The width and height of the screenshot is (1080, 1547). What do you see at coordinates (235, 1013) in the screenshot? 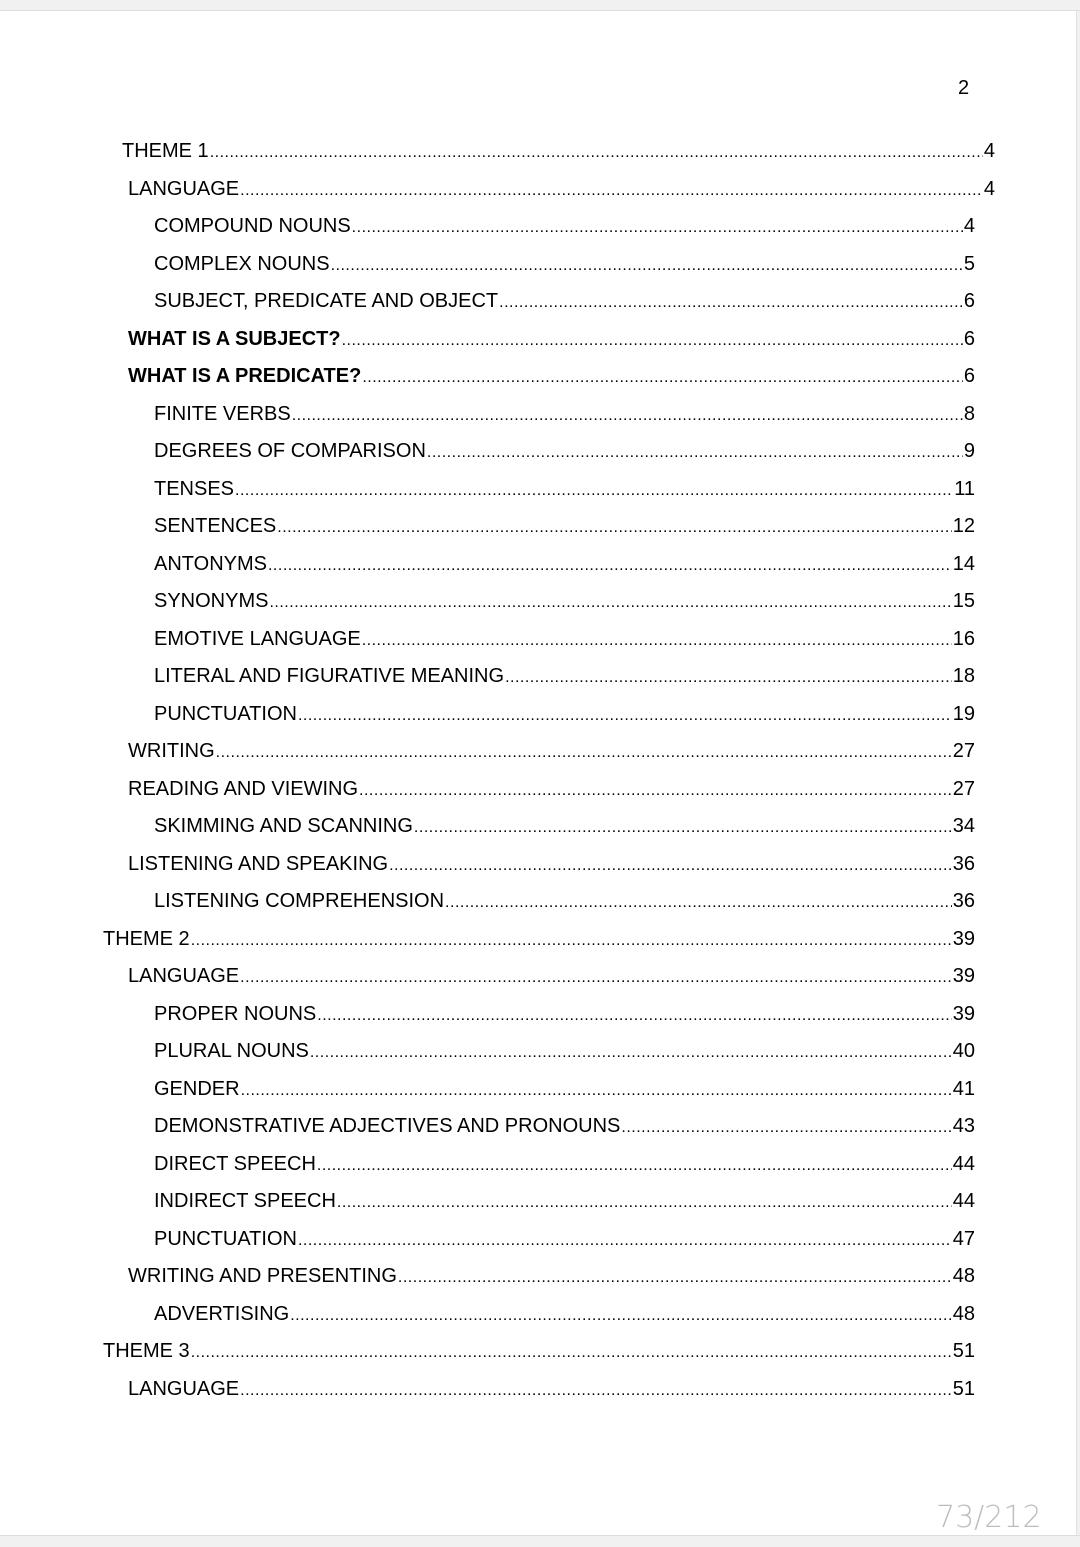
I see `toc-entry-title: PROPER NOUNS` at bounding box center [235, 1013].